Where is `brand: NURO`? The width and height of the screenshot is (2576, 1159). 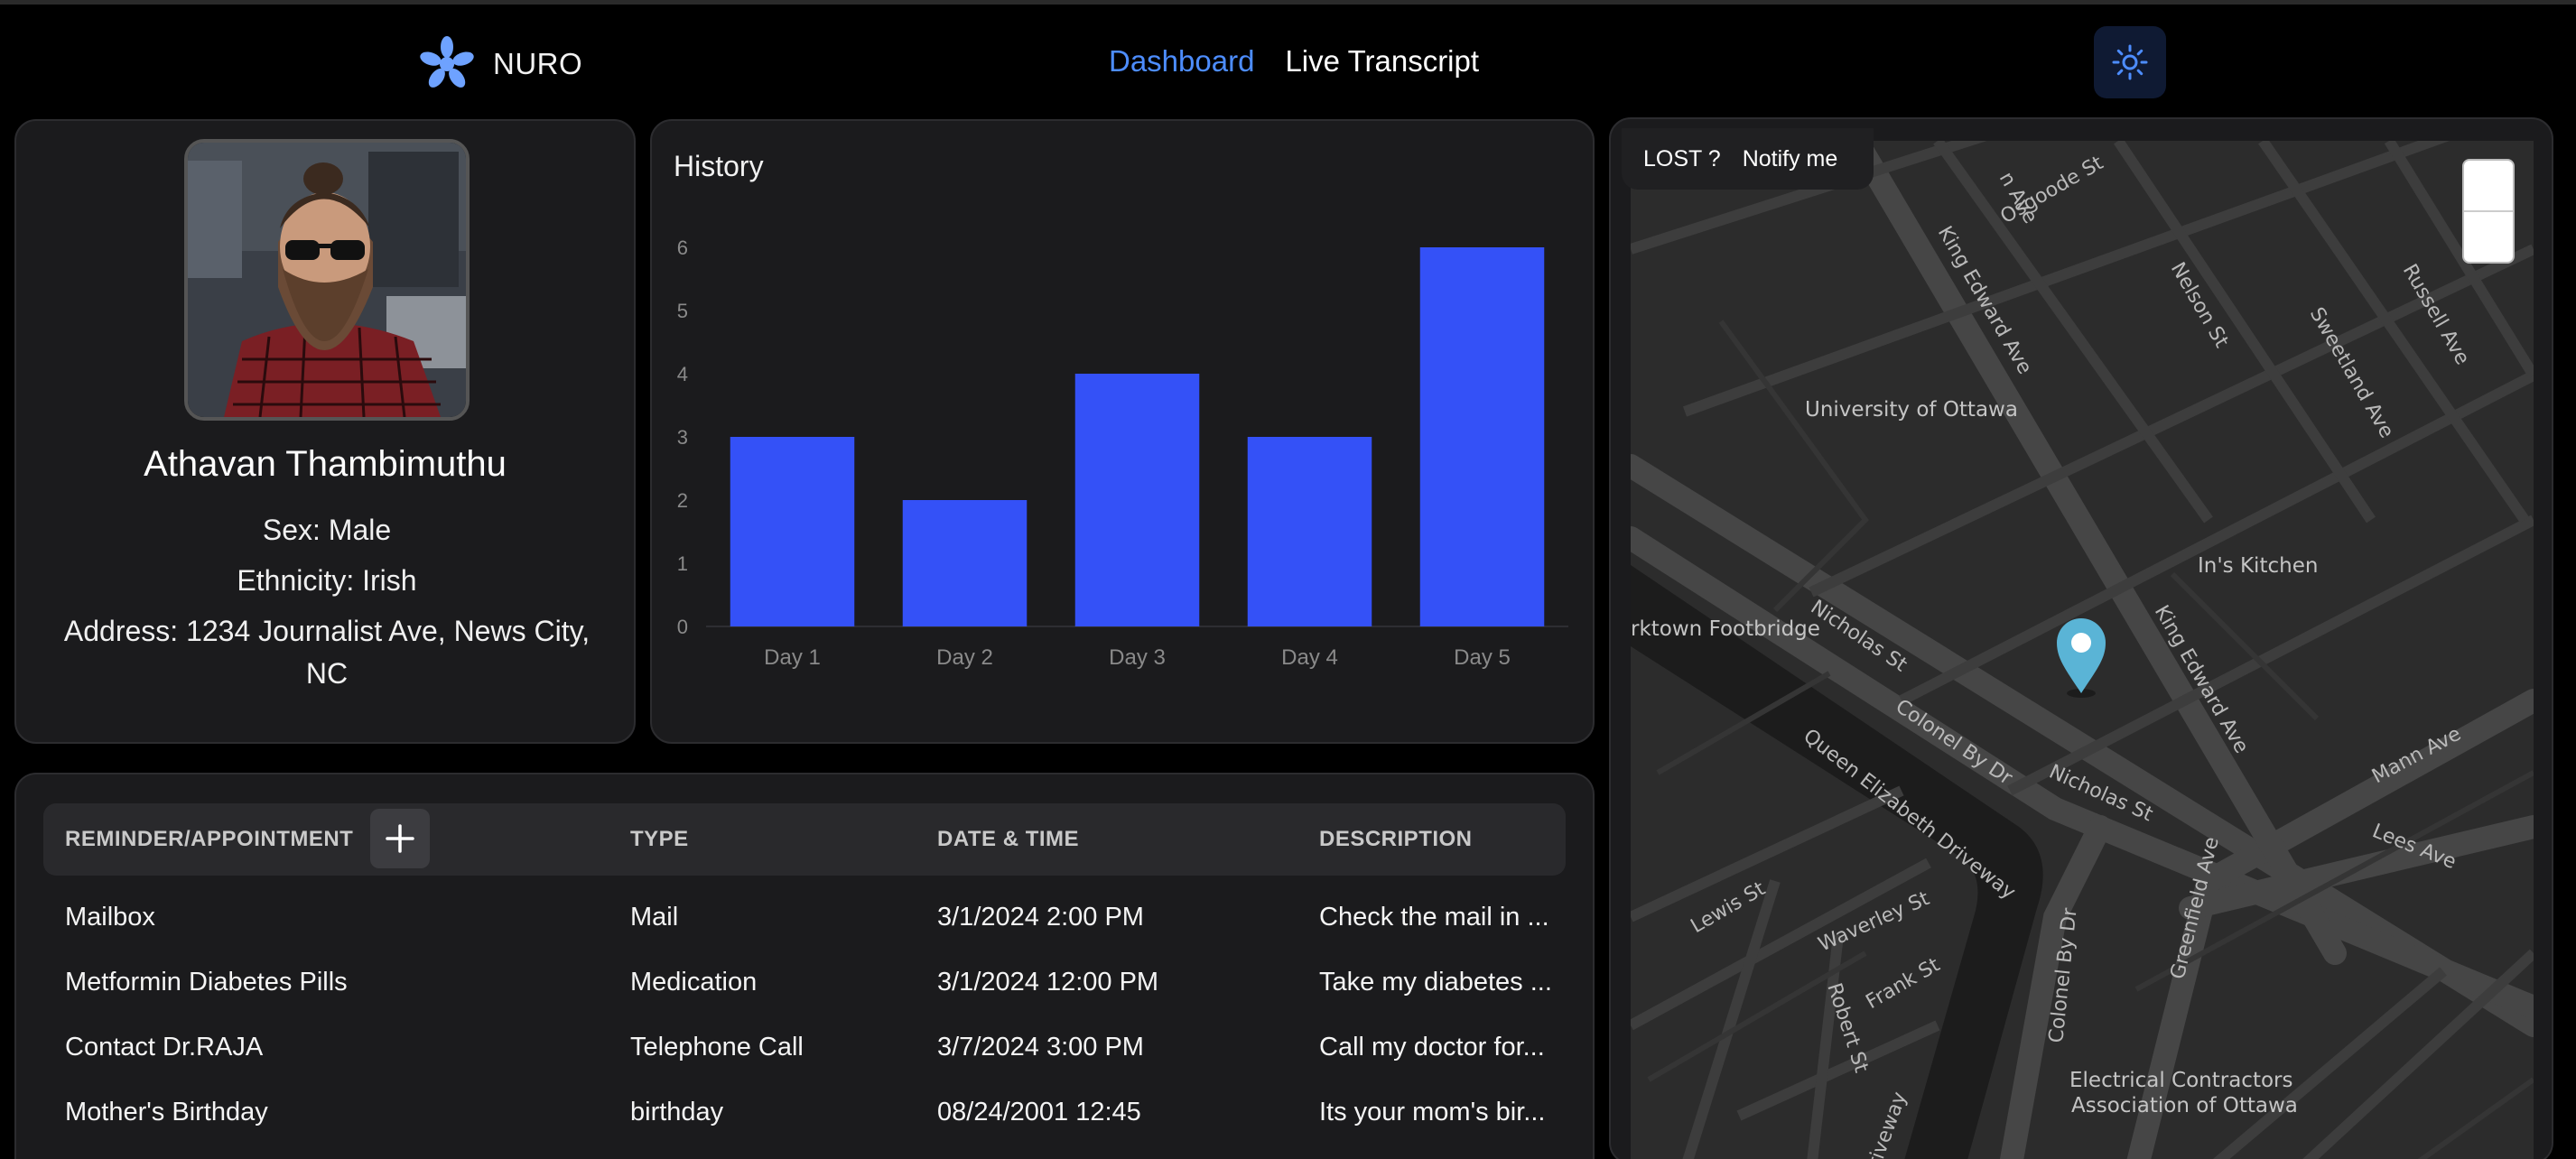 brand: NURO is located at coordinates (500, 64).